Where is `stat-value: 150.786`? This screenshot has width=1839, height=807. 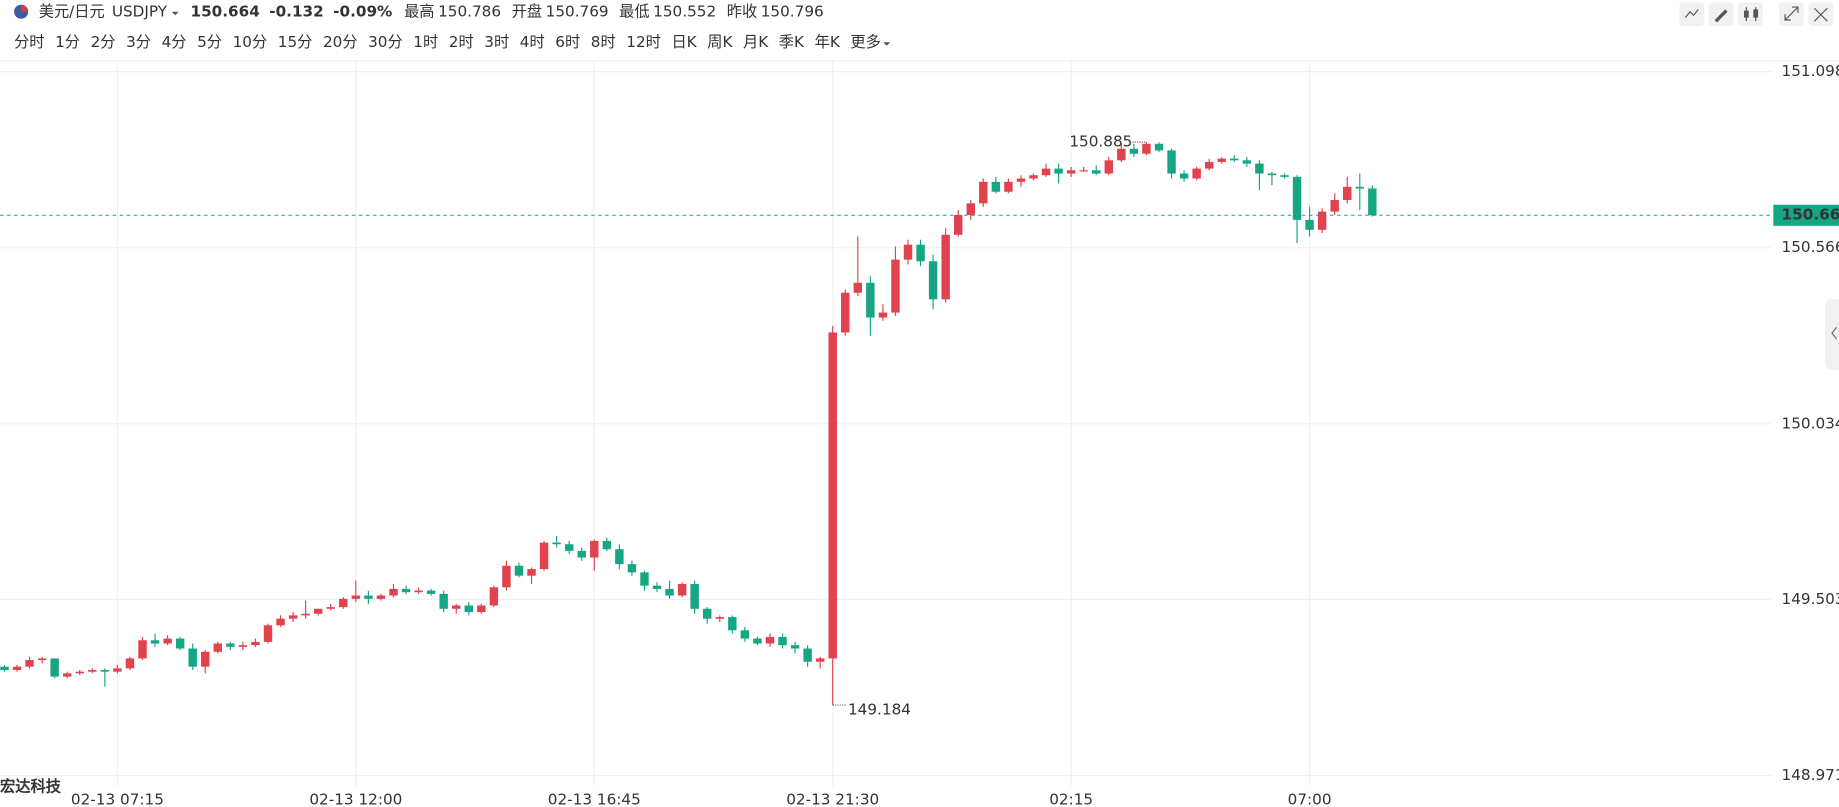 stat-value: 150.786 is located at coordinates (469, 11).